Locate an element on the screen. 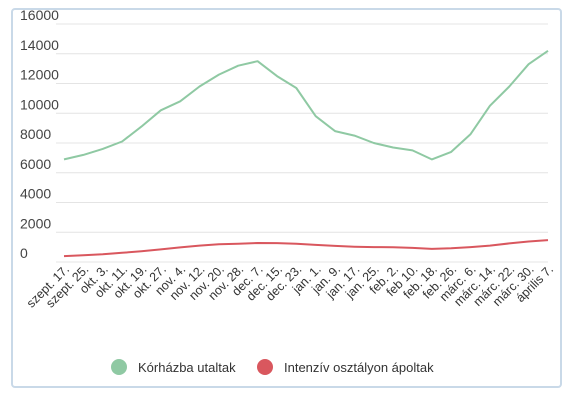 This screenshot has width=575, height=400. y-tick-label: 2000 is located at coordinates (35, 223).